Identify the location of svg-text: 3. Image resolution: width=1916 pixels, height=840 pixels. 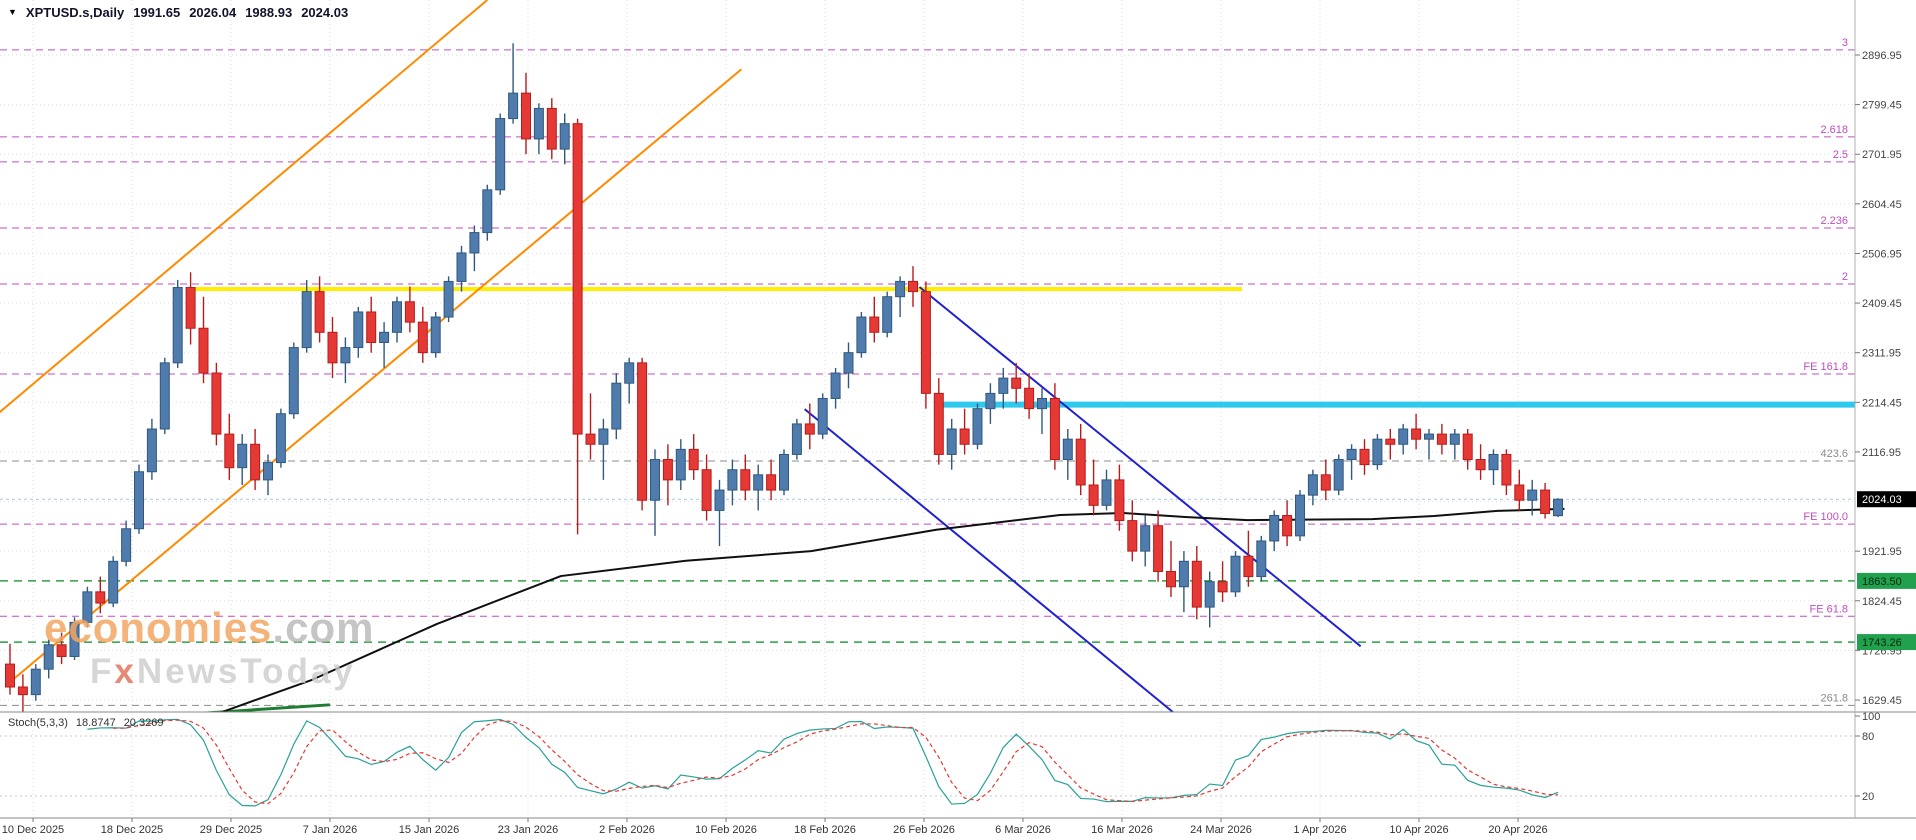
(1845, 43).